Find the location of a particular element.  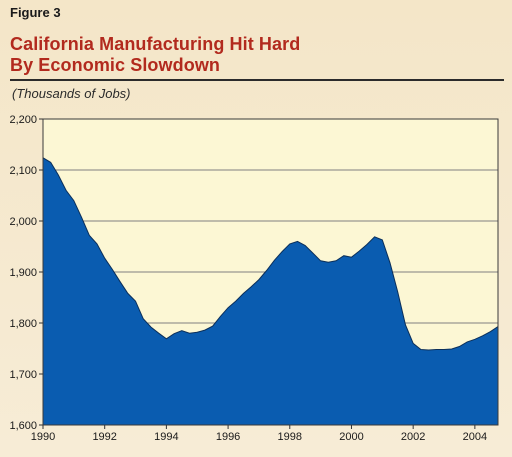

x-tick-label: 1992 is located at coordinates (104, 437).